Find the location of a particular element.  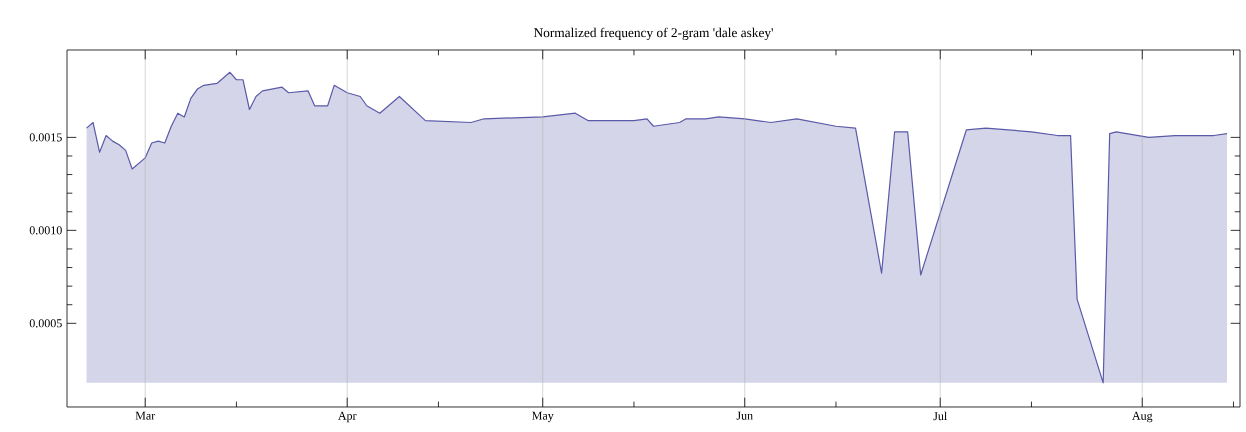

x-tick-label: Jul is located at coordinates (940, 416).